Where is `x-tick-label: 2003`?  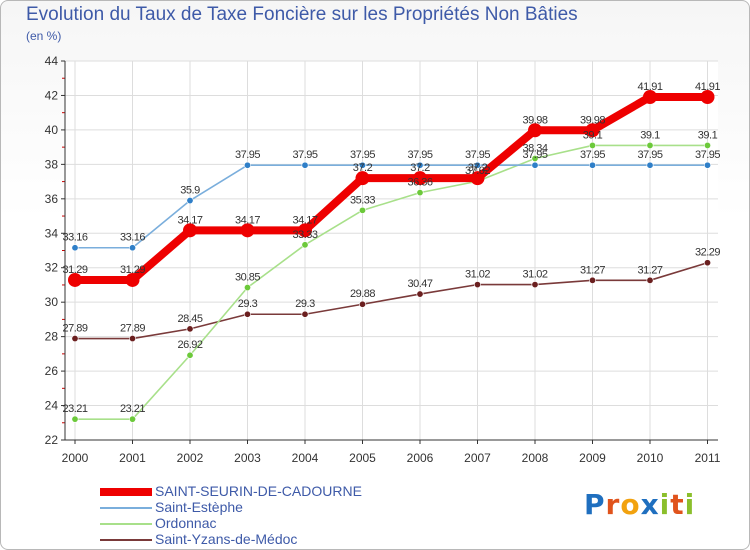 x-tick-label: 2003 is located at coordinates (247, 458).